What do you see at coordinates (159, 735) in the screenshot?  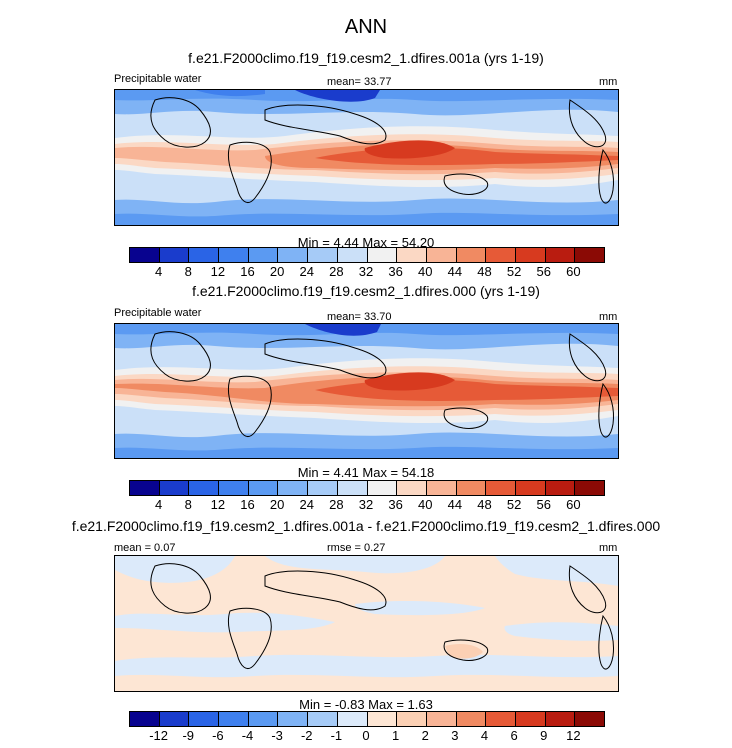 I see `colorbar-tick-label: -12` at bounding box center [159, 735].